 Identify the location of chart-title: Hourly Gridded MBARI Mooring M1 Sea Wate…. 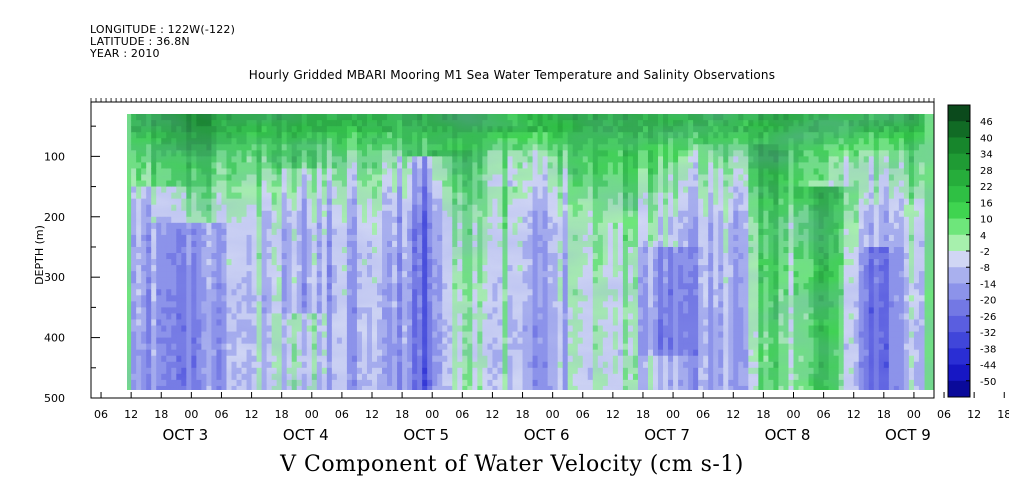
(512, 75).